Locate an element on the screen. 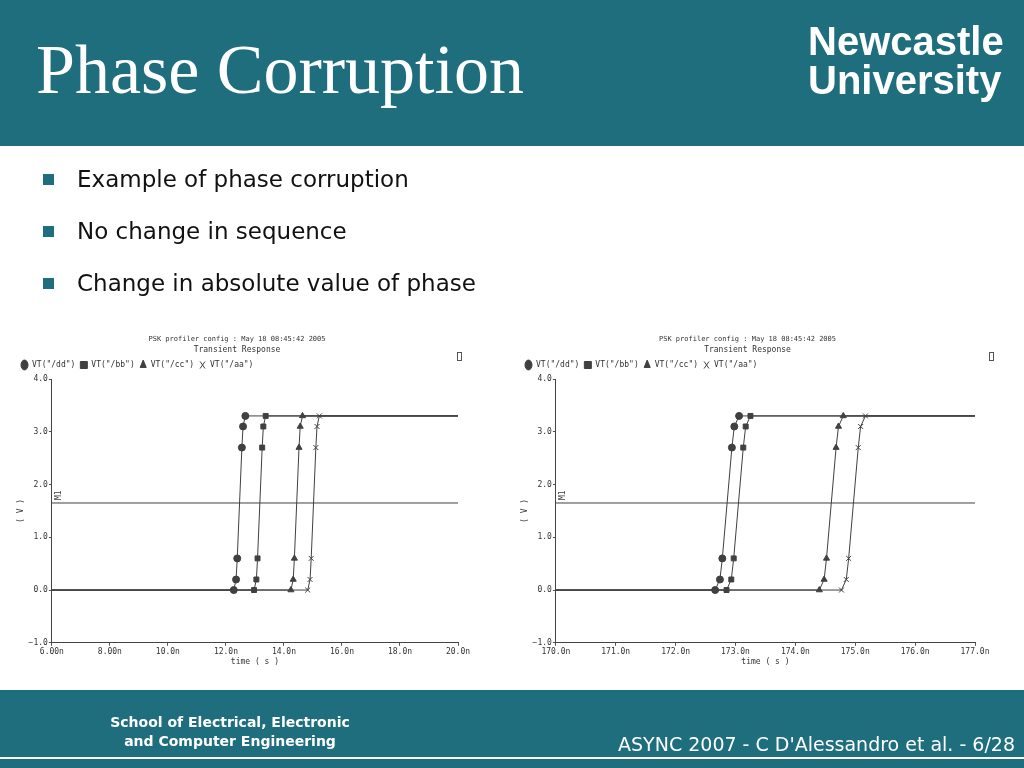 This screenshot has width=1024, height=768. x-tick-label: 20.0n is located at coordinates (458, 651).